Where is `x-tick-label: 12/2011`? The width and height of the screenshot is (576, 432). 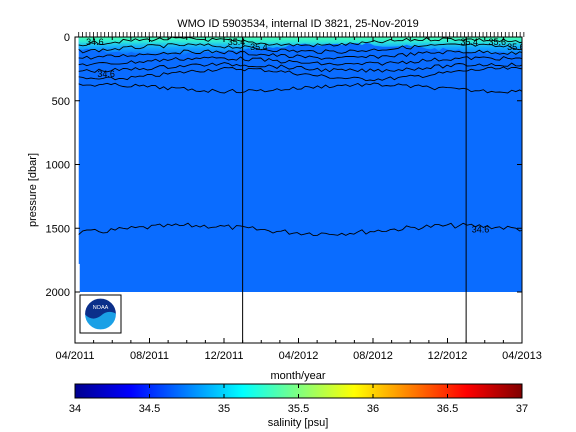 x-tick-label: 12/2011 is located at coordinates (224, 356).